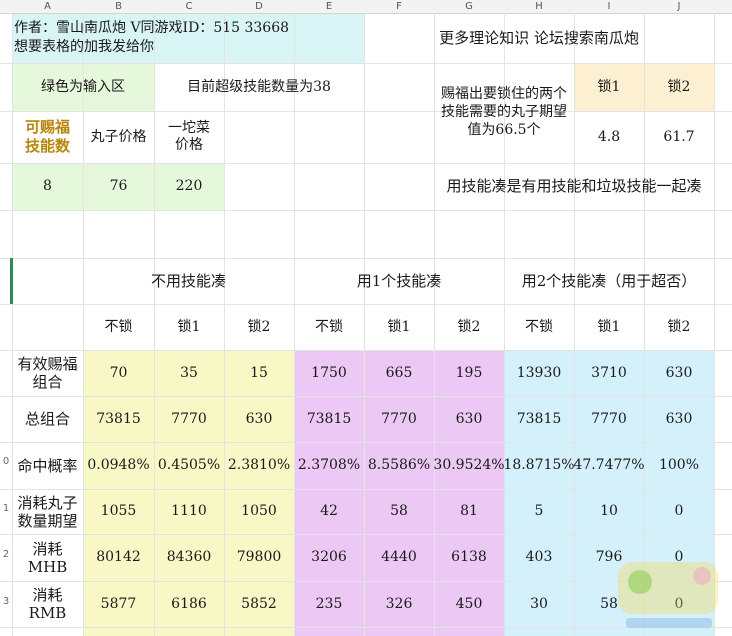 The height and width of the screenshot is (636, 732). What do you see at coordinates (259, 511) in the screenshot?
I see `table-cell-pill-expectation: 1050` at bounding box center [259, 511].